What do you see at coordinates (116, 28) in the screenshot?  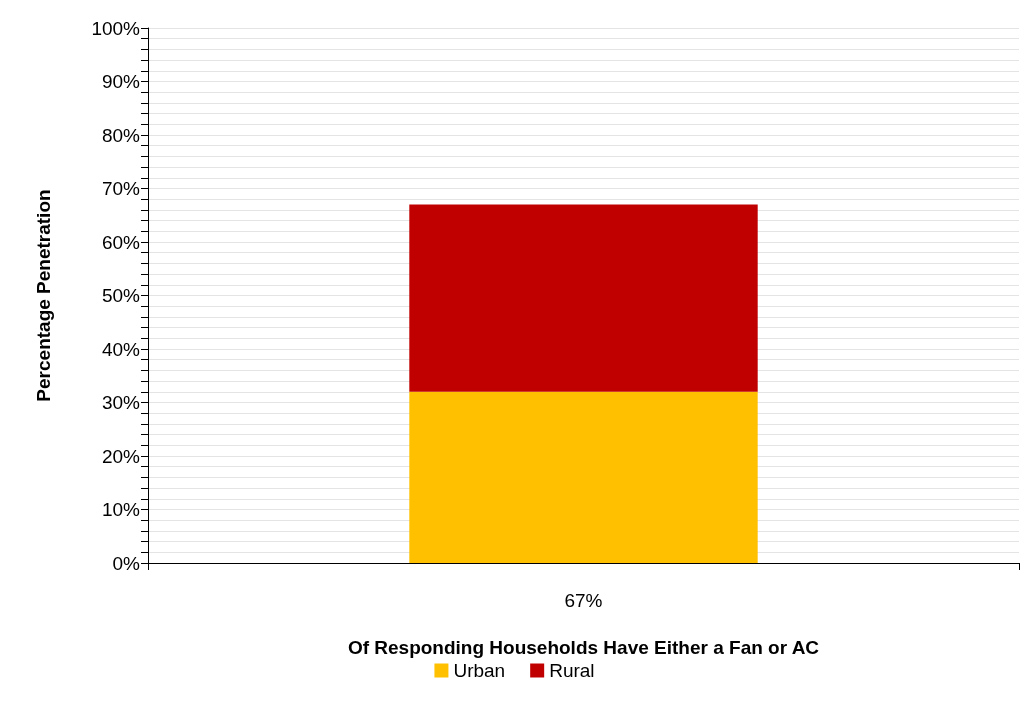 I see `y-tick-label: 100%` at bounding box center [116, 28].